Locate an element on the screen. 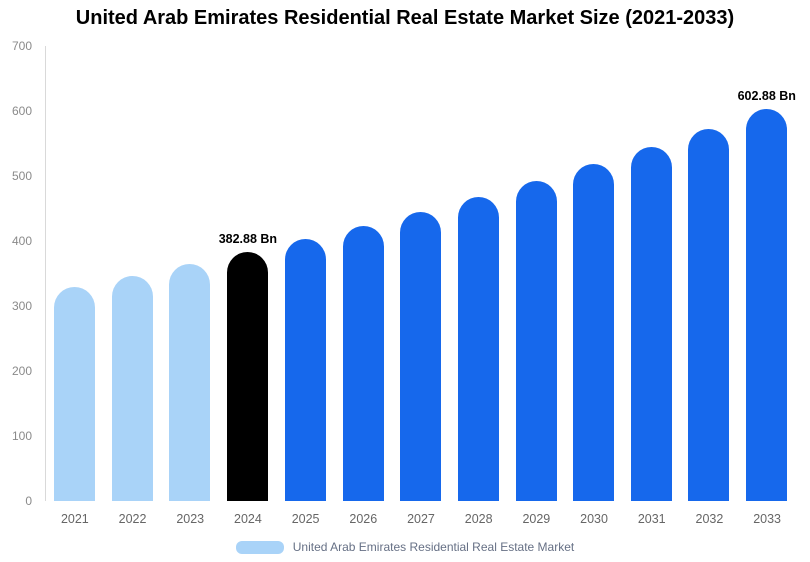  bar-column-2029 is located at coordinates (536, 273).